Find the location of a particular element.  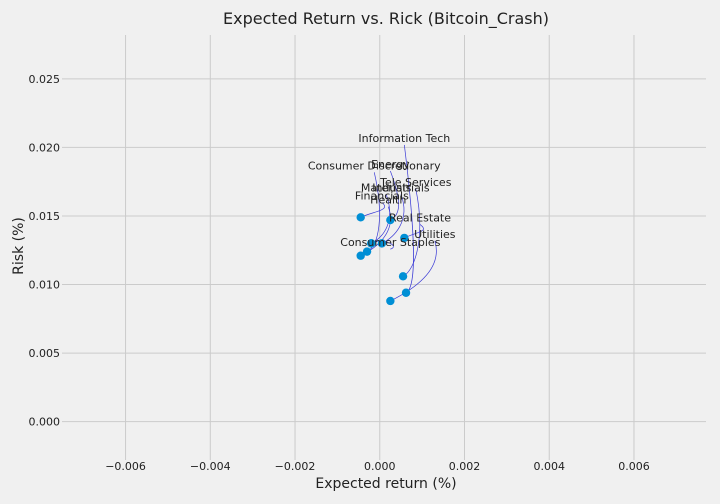

y-tick-label: 0.000 is located at coordinates (45, 422).